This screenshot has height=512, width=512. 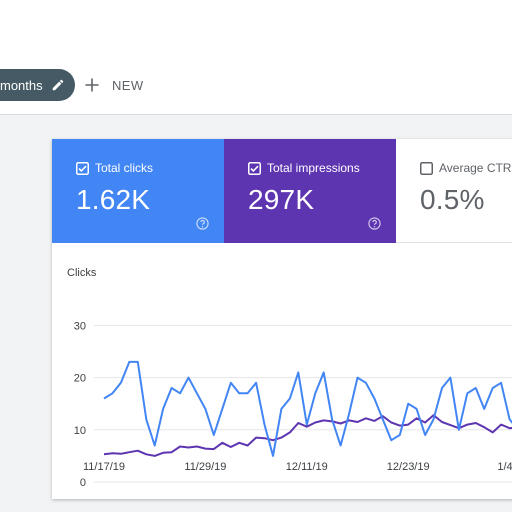 I want to click on date-range-chip: months, so click(x=37, y=85).